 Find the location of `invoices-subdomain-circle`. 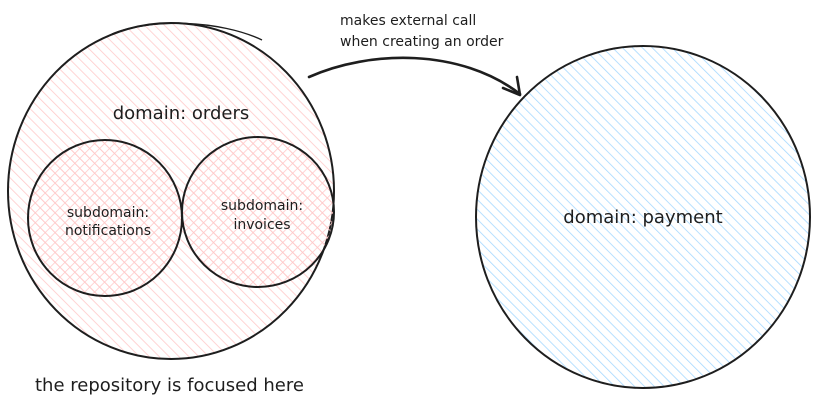

invoices-subdomain-circle is located at coordinates (258, 212).